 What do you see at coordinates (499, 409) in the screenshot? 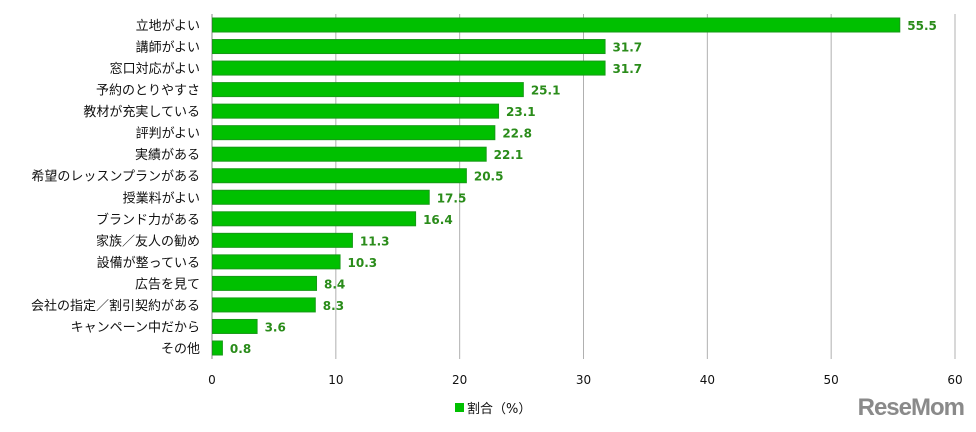
I see `legend-label: 割合（%）` at bounding box center [499, 409].